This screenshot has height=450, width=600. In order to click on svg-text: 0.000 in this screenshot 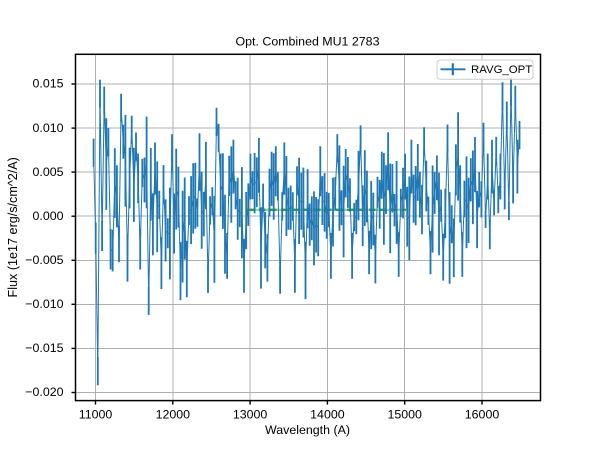, I will do `click(47, 216)`.